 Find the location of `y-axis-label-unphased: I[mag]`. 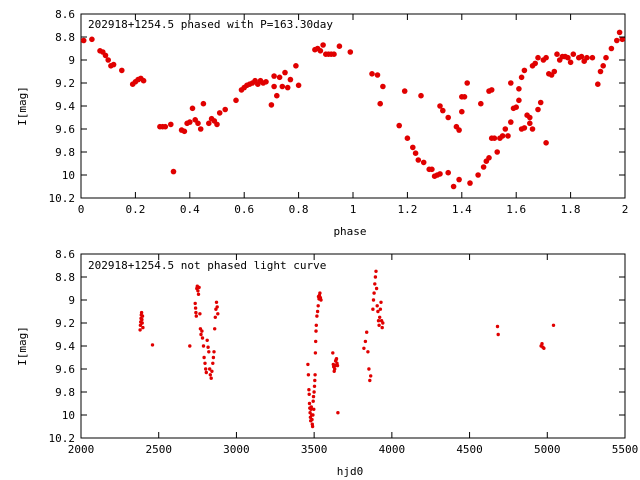

y-axis-label-unphased: I[mag] is located at coordinates (22, 346).